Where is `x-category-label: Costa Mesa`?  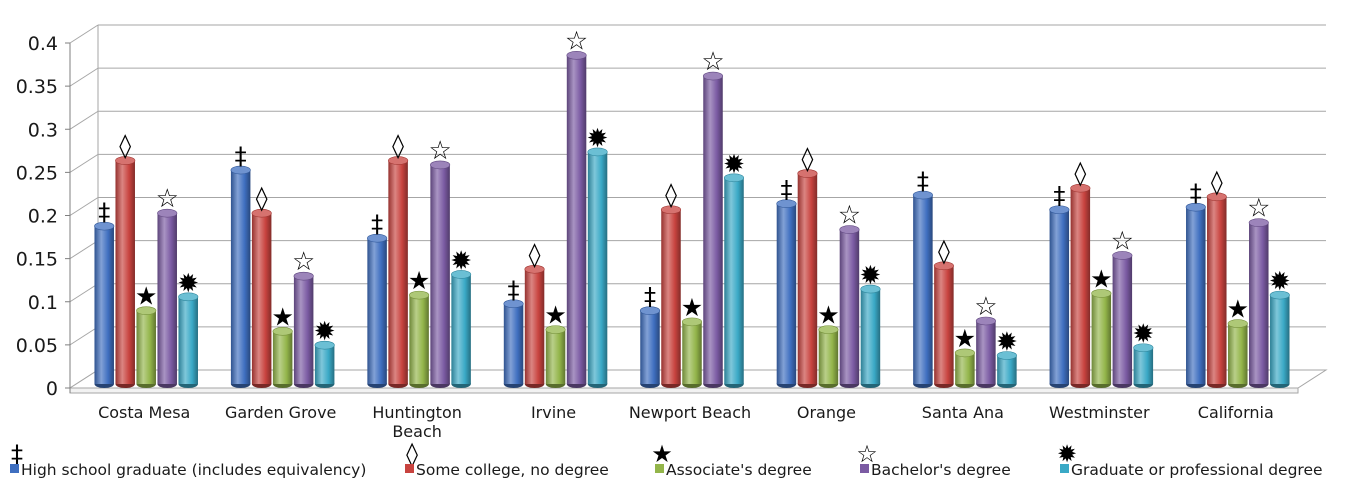 x-category-label: Costa Mesa is located at coordinates (144, 412).